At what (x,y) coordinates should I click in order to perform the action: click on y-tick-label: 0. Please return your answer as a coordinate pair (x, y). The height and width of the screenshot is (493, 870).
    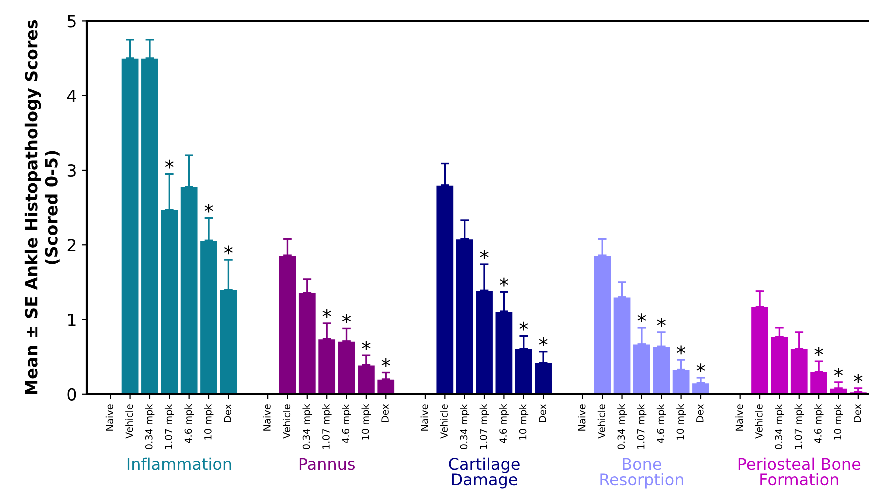
    Looking at the image, I should click on (72, 394).